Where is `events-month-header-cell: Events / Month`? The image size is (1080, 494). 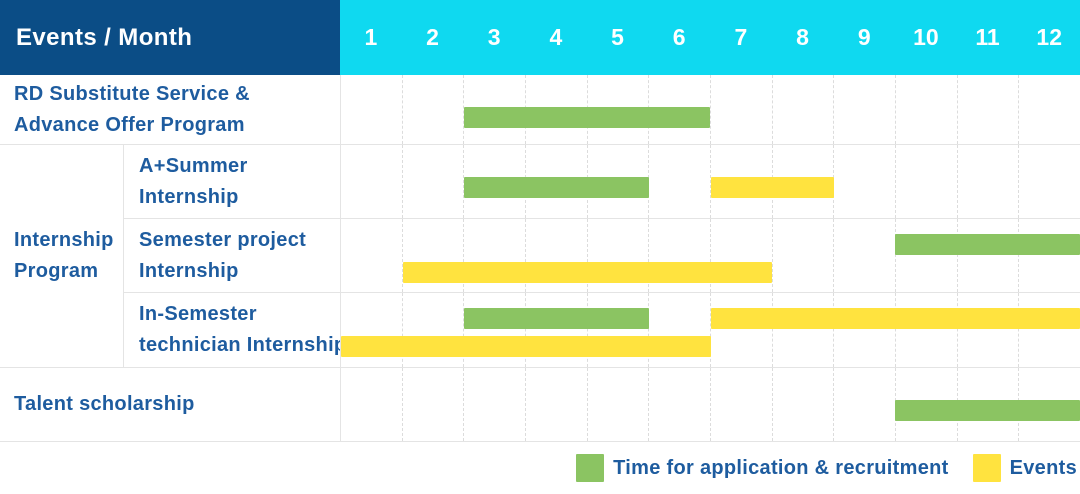 events-month-header-cell: Events / Month is located at coordinates (170, 37).